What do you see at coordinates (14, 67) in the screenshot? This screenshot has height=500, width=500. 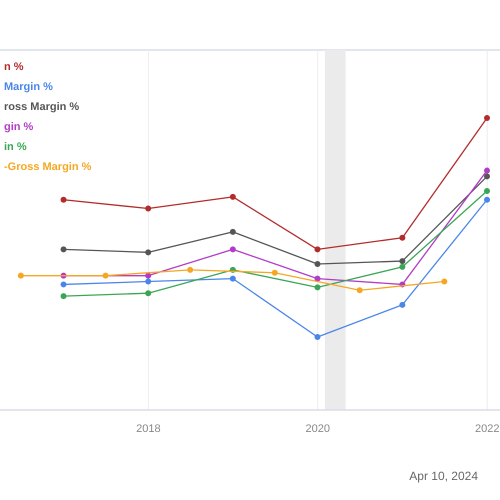 I see `text: n %` at bounding box center [14, 67].